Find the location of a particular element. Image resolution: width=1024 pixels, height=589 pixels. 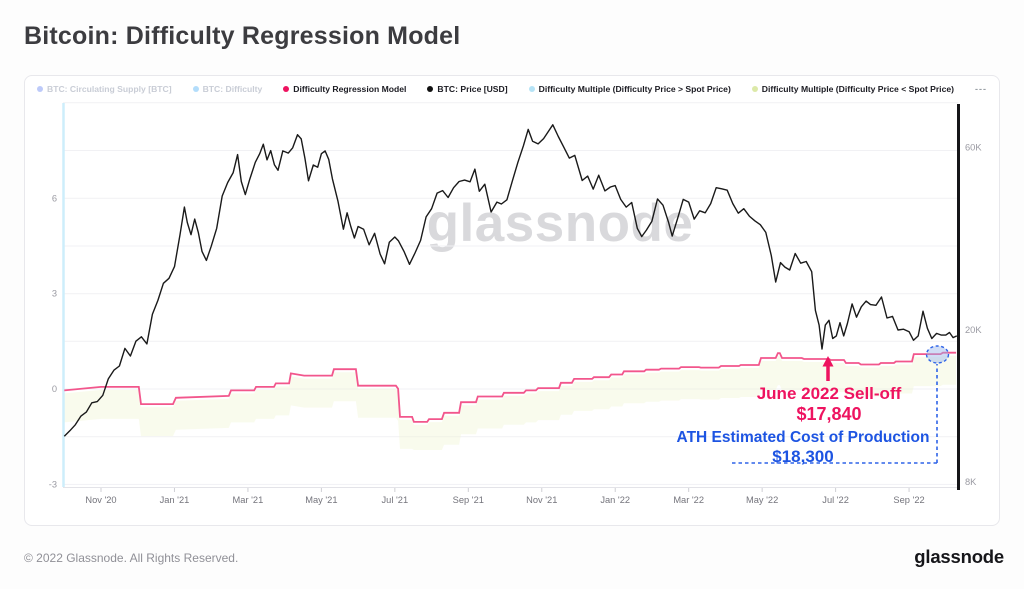

annotation-june-2022-selloff: June 2022 Sell-off $17,840 is located at coordinates (829, 404).